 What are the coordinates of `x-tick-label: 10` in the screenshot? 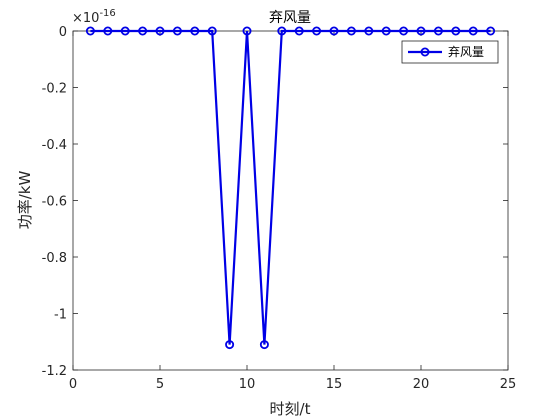 It's located at (247, 384).